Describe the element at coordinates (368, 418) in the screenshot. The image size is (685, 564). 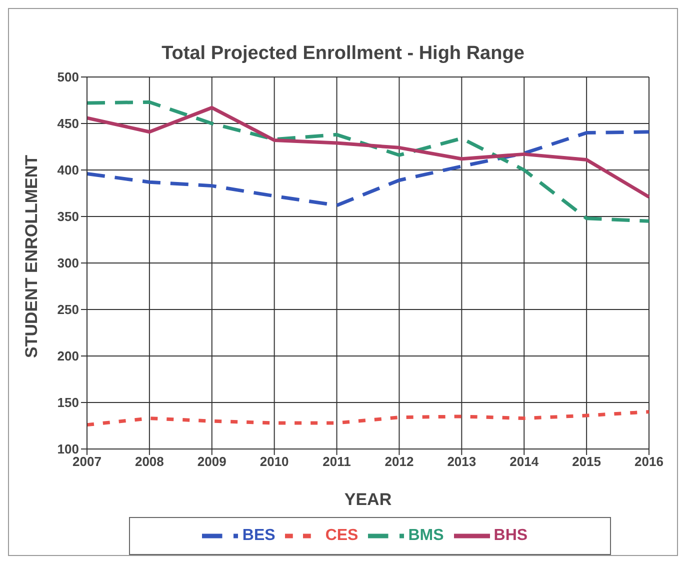
I see `line-series` at that location.